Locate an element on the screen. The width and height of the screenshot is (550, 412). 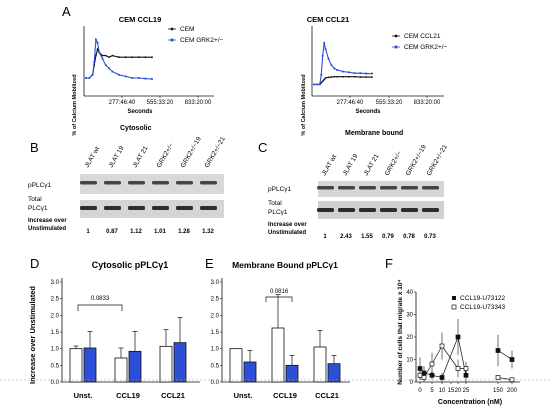
c-value: 0.79 is located at coordinates (388, 237).